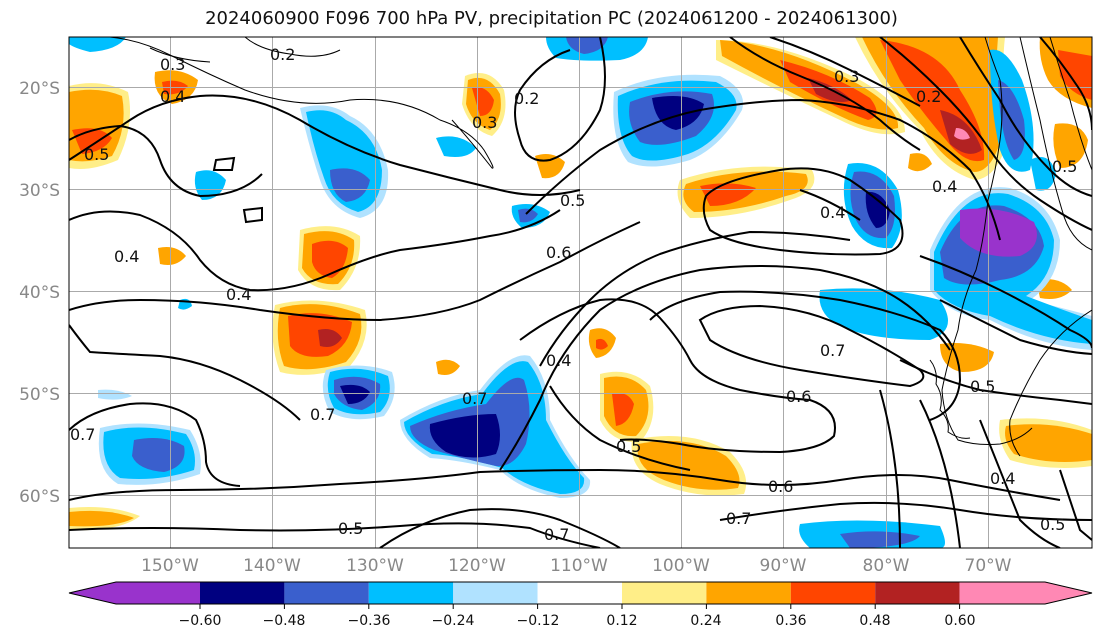 Image resolution: width=1103 pixels, height=641 pixels. Describe the element at coordinates (375, 566) in the screenshot. I see `lon-label: 130°W` at that location.